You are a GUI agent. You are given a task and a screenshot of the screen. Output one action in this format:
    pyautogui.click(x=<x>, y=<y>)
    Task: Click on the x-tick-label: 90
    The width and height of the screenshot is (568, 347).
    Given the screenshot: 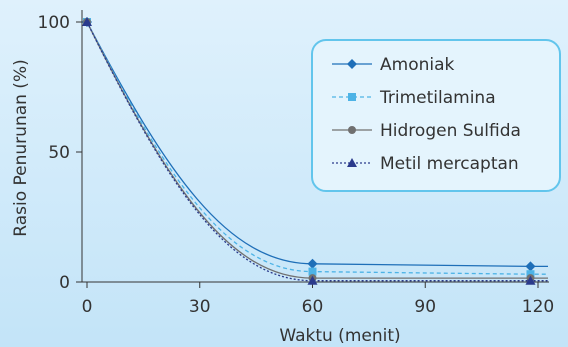 What is the action you would take?
    pyautogui.click(x=425, y=307)
    